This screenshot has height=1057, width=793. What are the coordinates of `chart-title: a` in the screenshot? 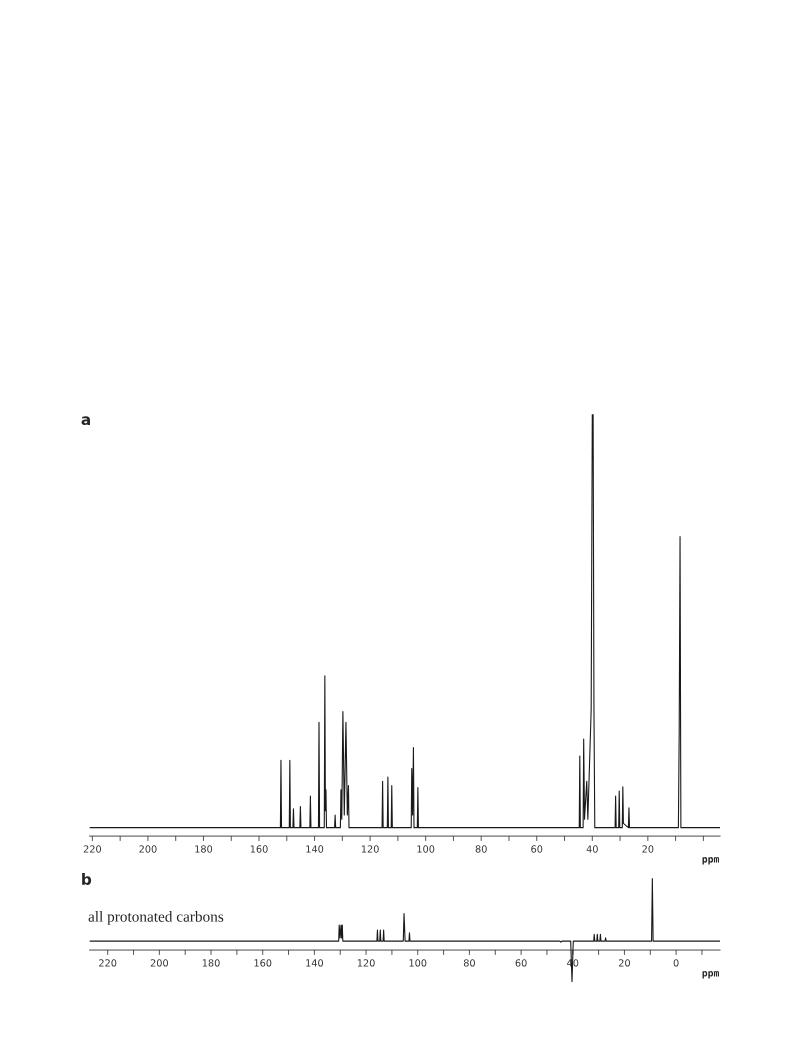 It's located at (85, 421).